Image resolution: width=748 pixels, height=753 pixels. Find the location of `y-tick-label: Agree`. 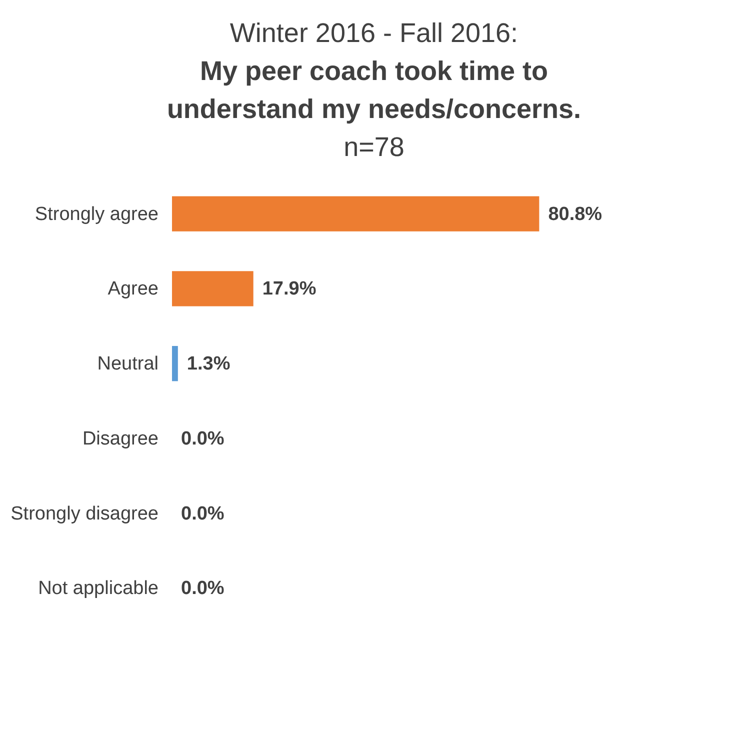

y-tick-label: Agree is located at coordinates (133, 289).